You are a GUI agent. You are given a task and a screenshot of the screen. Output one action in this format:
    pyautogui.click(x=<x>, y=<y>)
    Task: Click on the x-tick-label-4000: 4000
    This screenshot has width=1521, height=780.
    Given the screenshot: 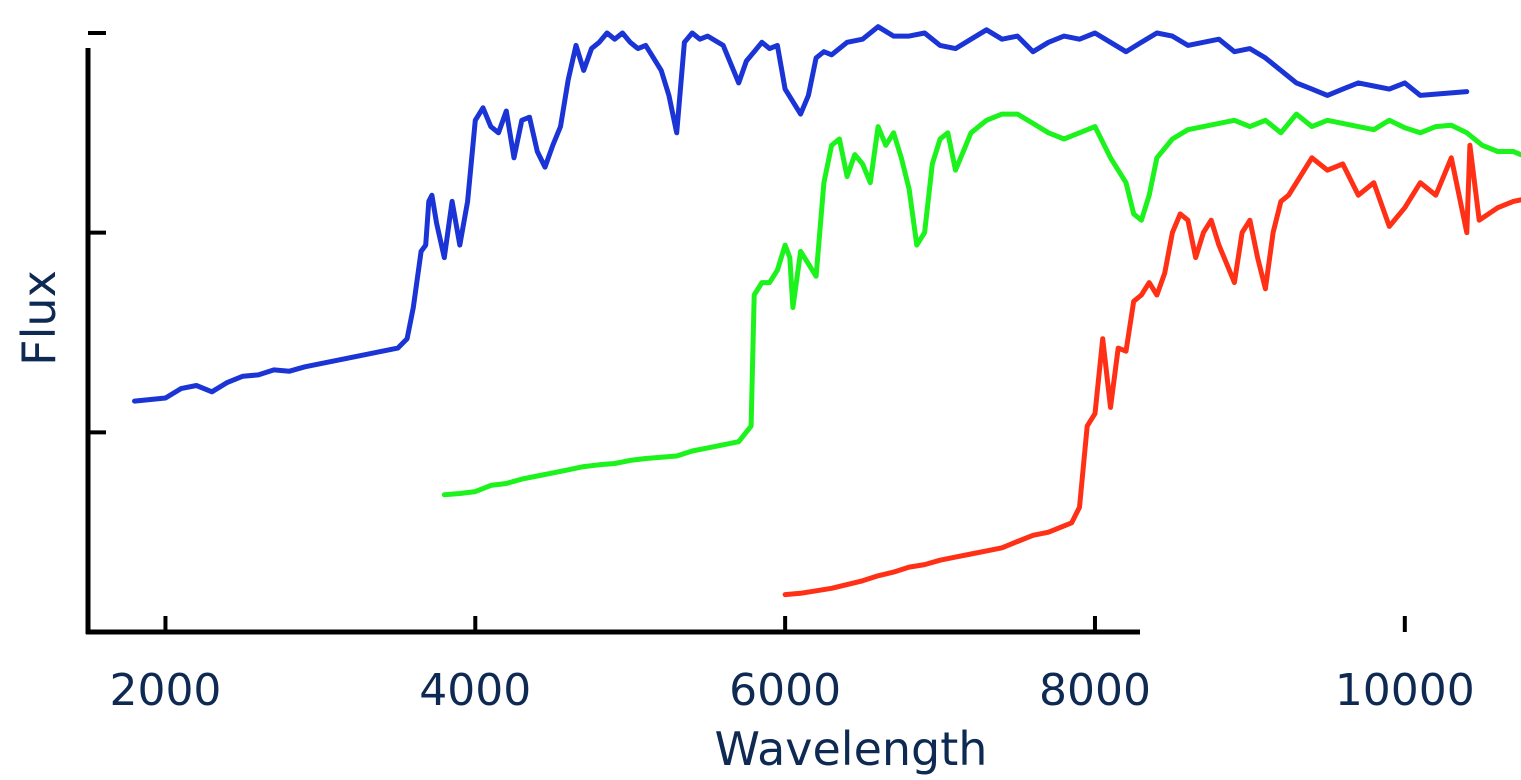 What is the action you would take?
    pyautogui.click(x=475, y=690)
    